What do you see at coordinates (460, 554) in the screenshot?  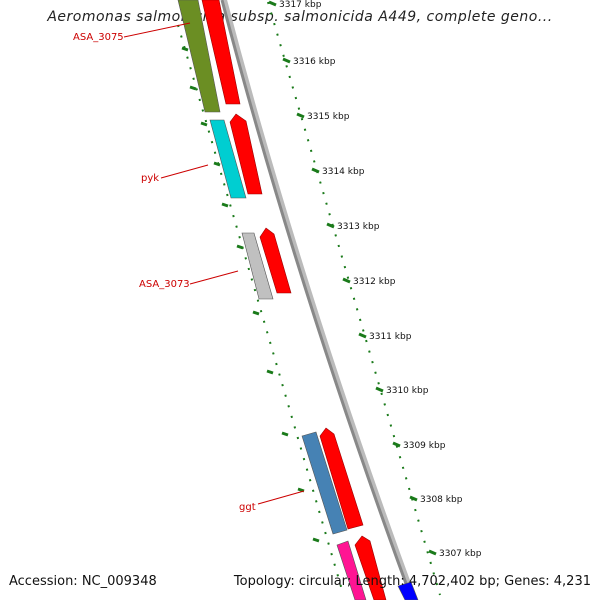 I see `kbp-label: 3307 kbp` at bounding box center [460, 554].